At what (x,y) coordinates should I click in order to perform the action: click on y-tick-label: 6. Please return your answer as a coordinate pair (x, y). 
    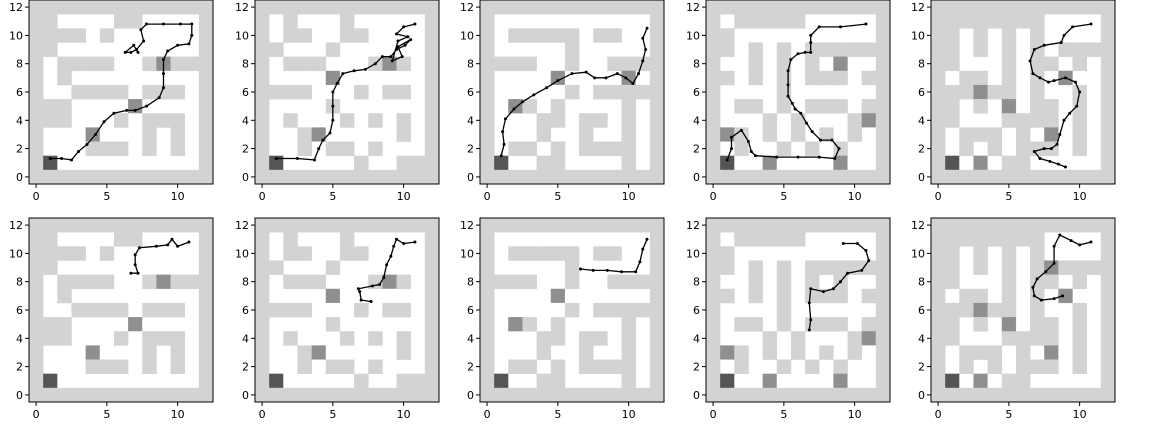
    Looking at the image, I should click on (245, 310).